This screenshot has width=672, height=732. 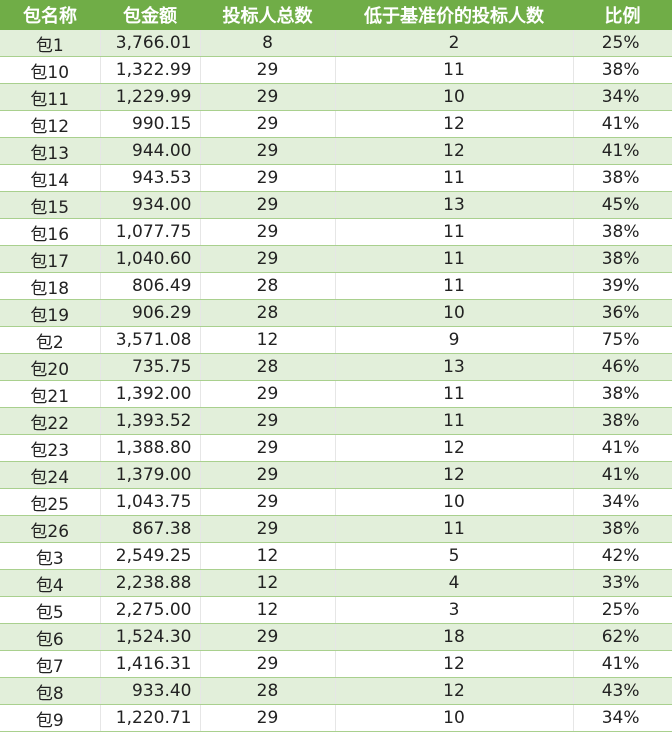 What do you see at coordinates (150, 286) in the screenshot?
I see `amount-cell: 806.49` at bounding box center [150, 286].